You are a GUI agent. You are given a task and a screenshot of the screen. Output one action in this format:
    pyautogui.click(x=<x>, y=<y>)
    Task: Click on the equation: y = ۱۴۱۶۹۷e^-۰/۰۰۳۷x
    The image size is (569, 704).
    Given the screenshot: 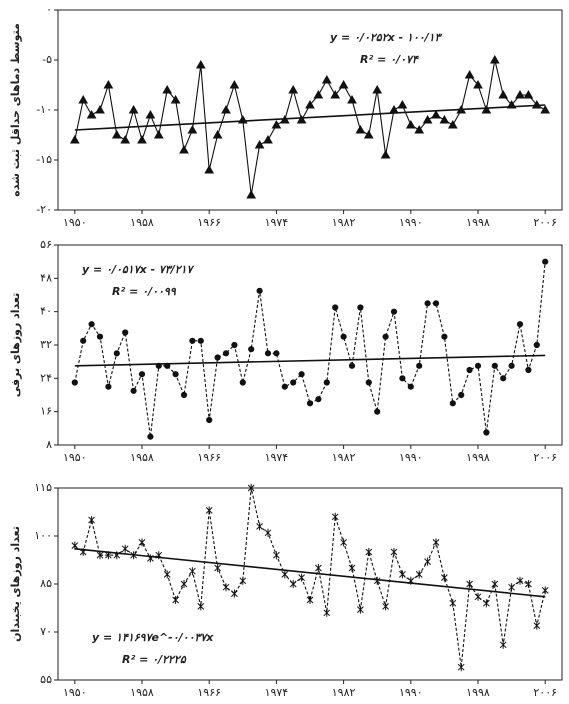 What is the action you would take?
    pyautogui.click(x=153, y=637)
    